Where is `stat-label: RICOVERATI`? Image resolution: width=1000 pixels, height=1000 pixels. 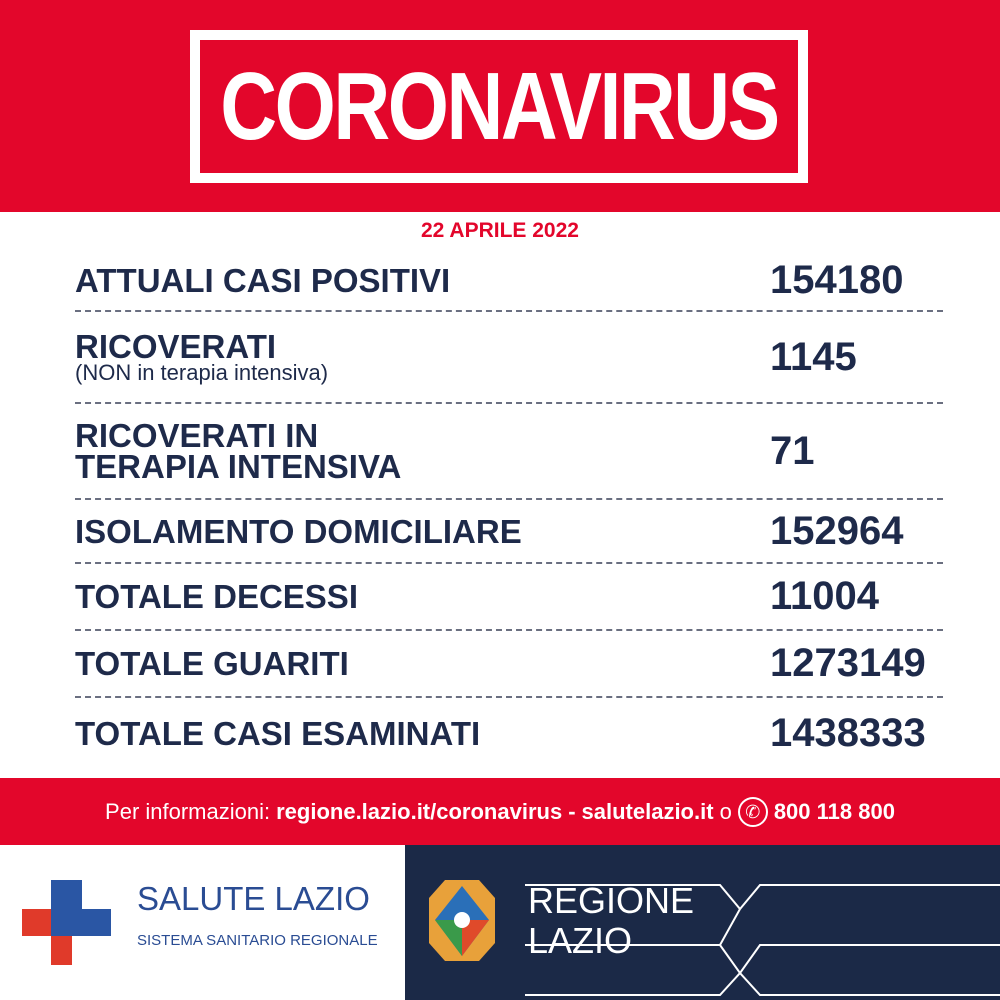 stat-label: RICOVERATI is located at coordinates (176, 346).